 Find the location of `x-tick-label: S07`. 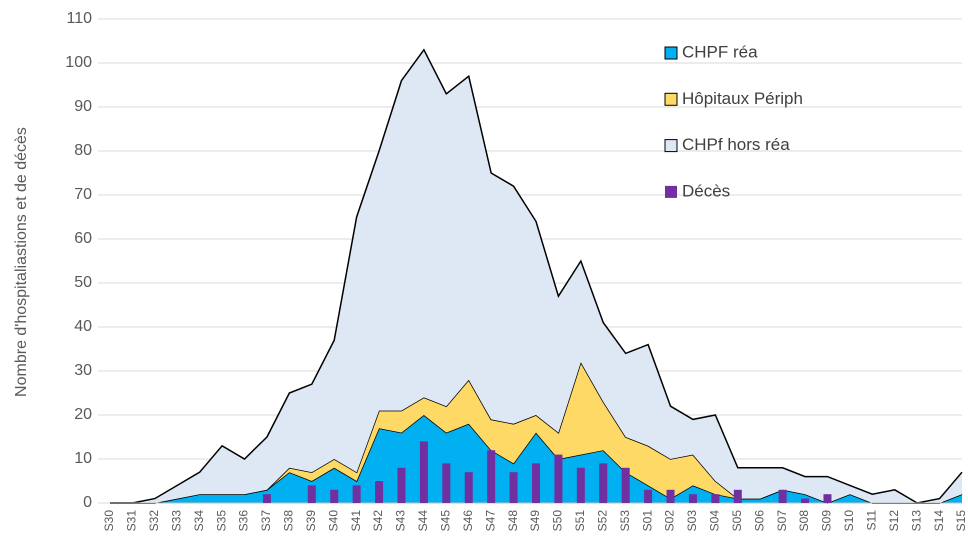

x-tick-label: S07 is located at coordinates (782, 521).